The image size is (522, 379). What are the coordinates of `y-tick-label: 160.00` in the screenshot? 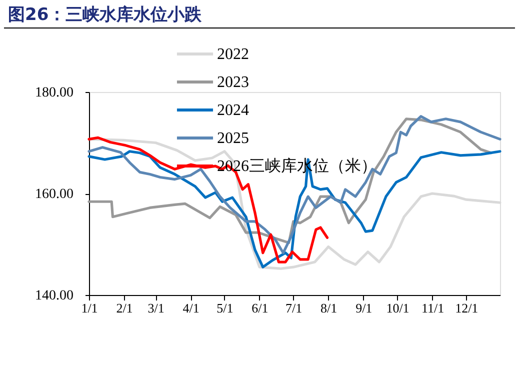 It's located at (54, 194).